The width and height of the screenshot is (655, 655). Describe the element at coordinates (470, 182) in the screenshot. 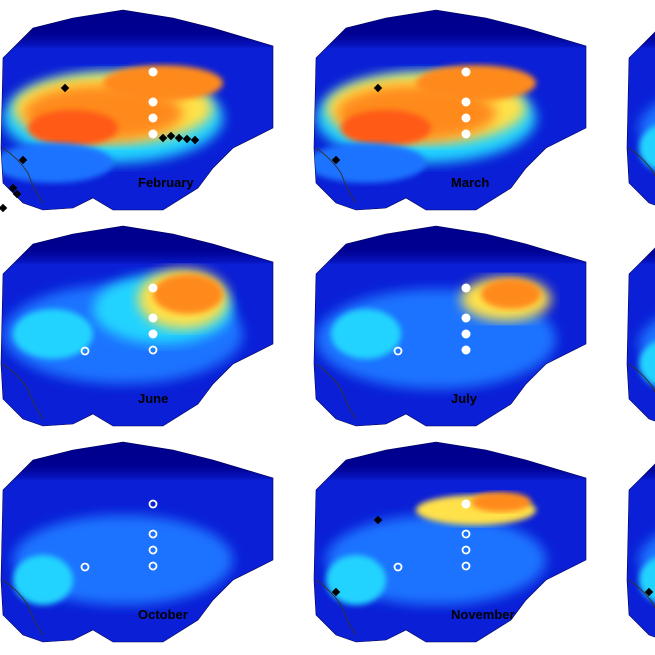

I see `month-label: March` at that location.